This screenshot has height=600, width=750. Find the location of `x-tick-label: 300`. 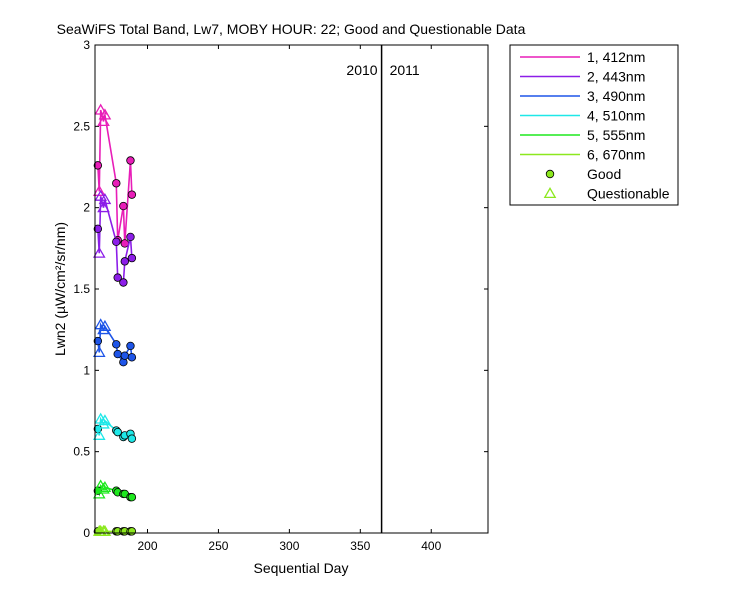

x-tick-label: 300 is located at coordinates (289, 546).